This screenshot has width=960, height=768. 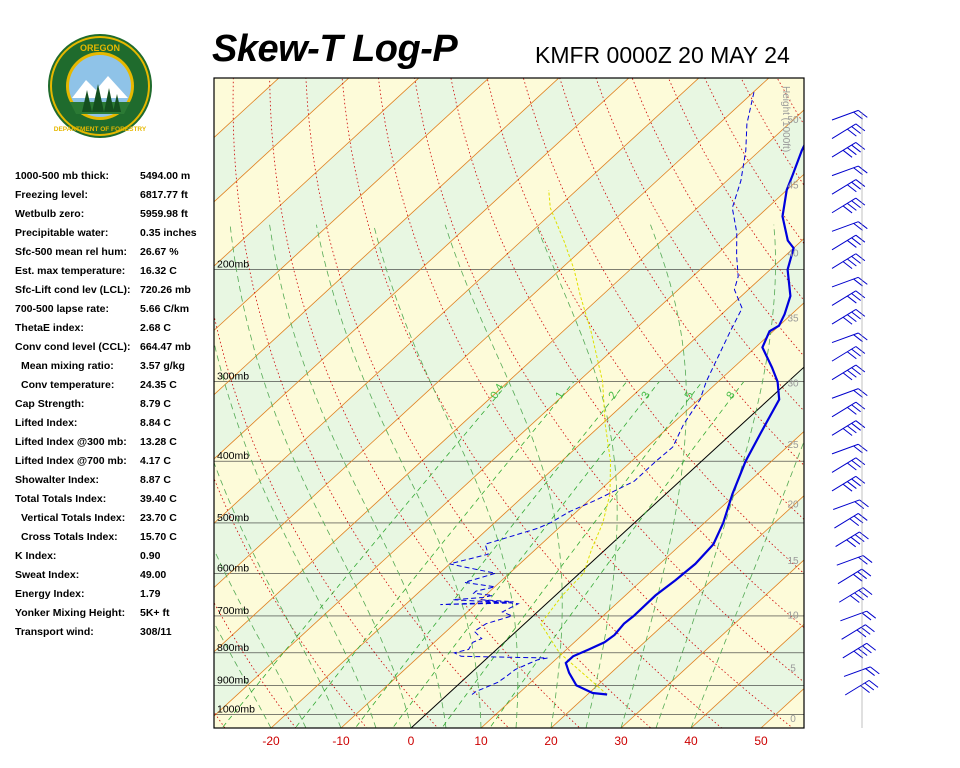 I want to click on index-label: Total Totals Index:, so click(x=61, y=499).